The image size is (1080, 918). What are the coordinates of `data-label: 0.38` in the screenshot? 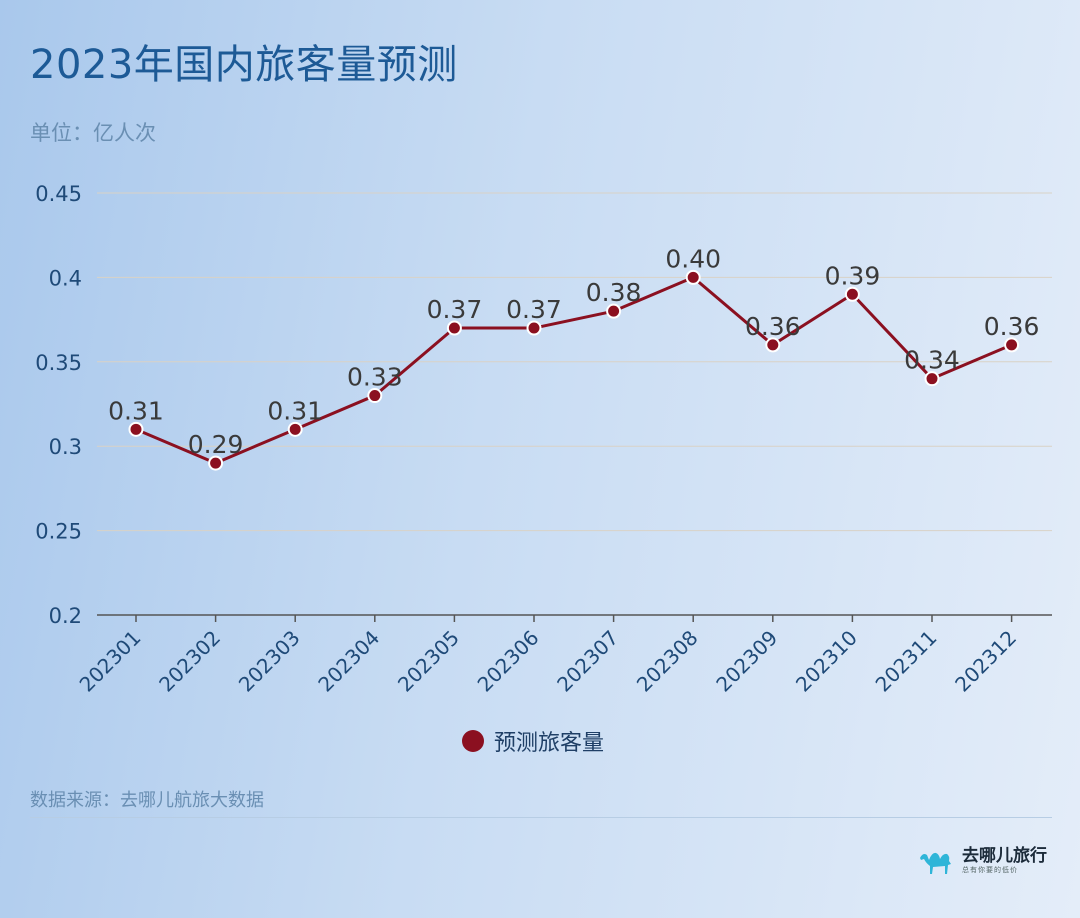 It's located at (614, 292).